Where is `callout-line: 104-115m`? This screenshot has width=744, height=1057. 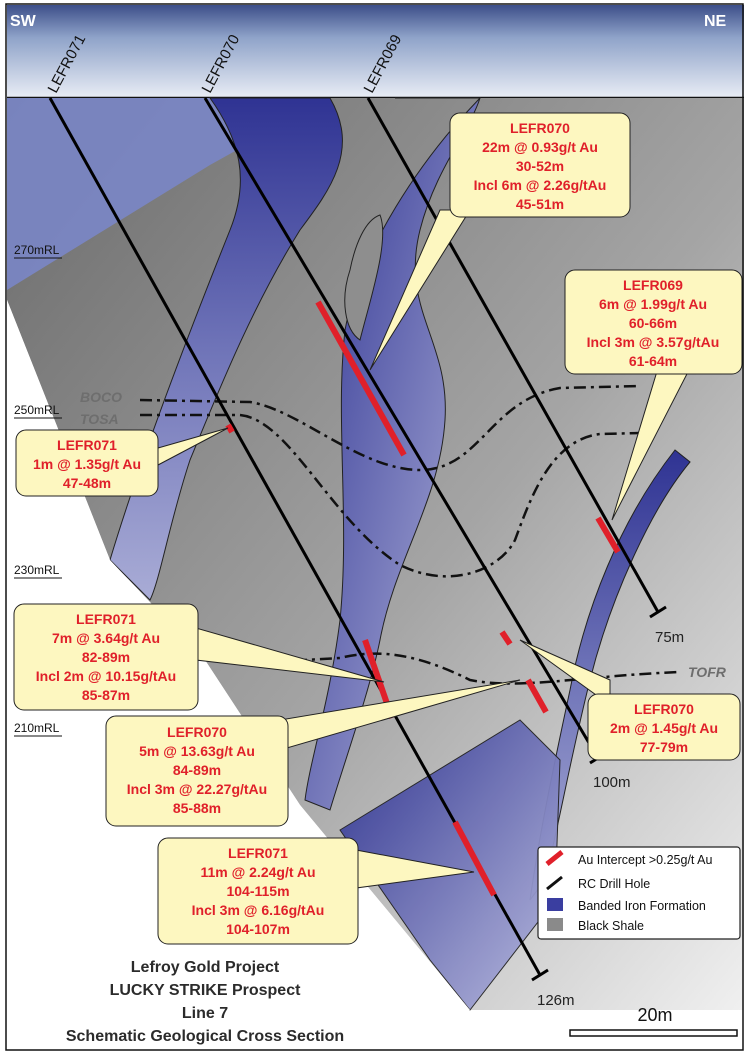 callout-line: 104-115m is located at coordinates (257, 891).